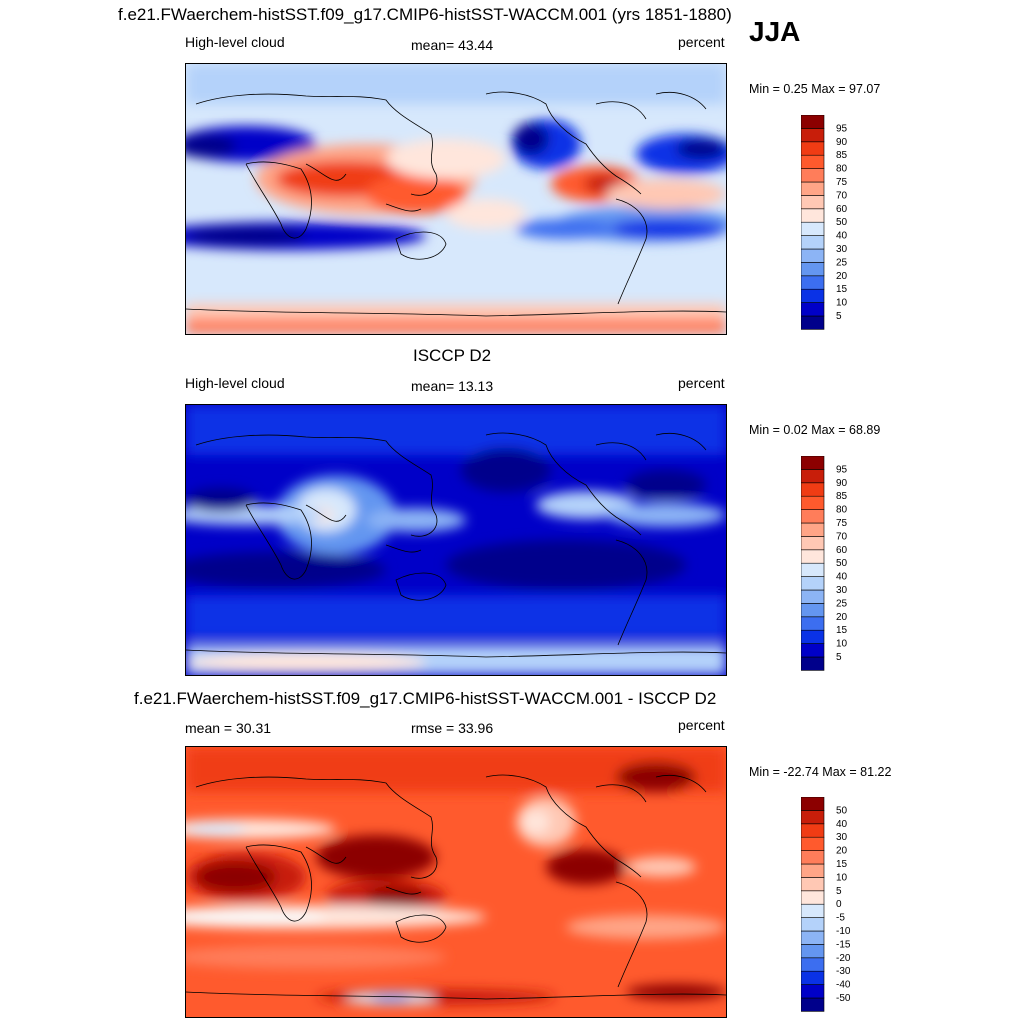 The image size is (1024, 1024). Describe the element at coordinates (701, 42) in the screenshot. I see `panel1-units: percent` at that location.